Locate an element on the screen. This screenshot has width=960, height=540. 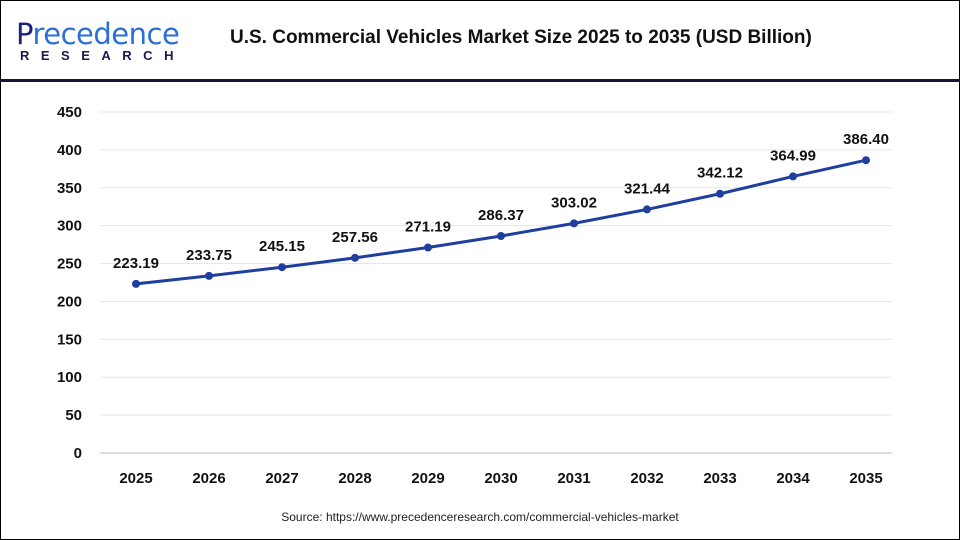
x-tick-label: 2032 is located at coordinates (646, 478).